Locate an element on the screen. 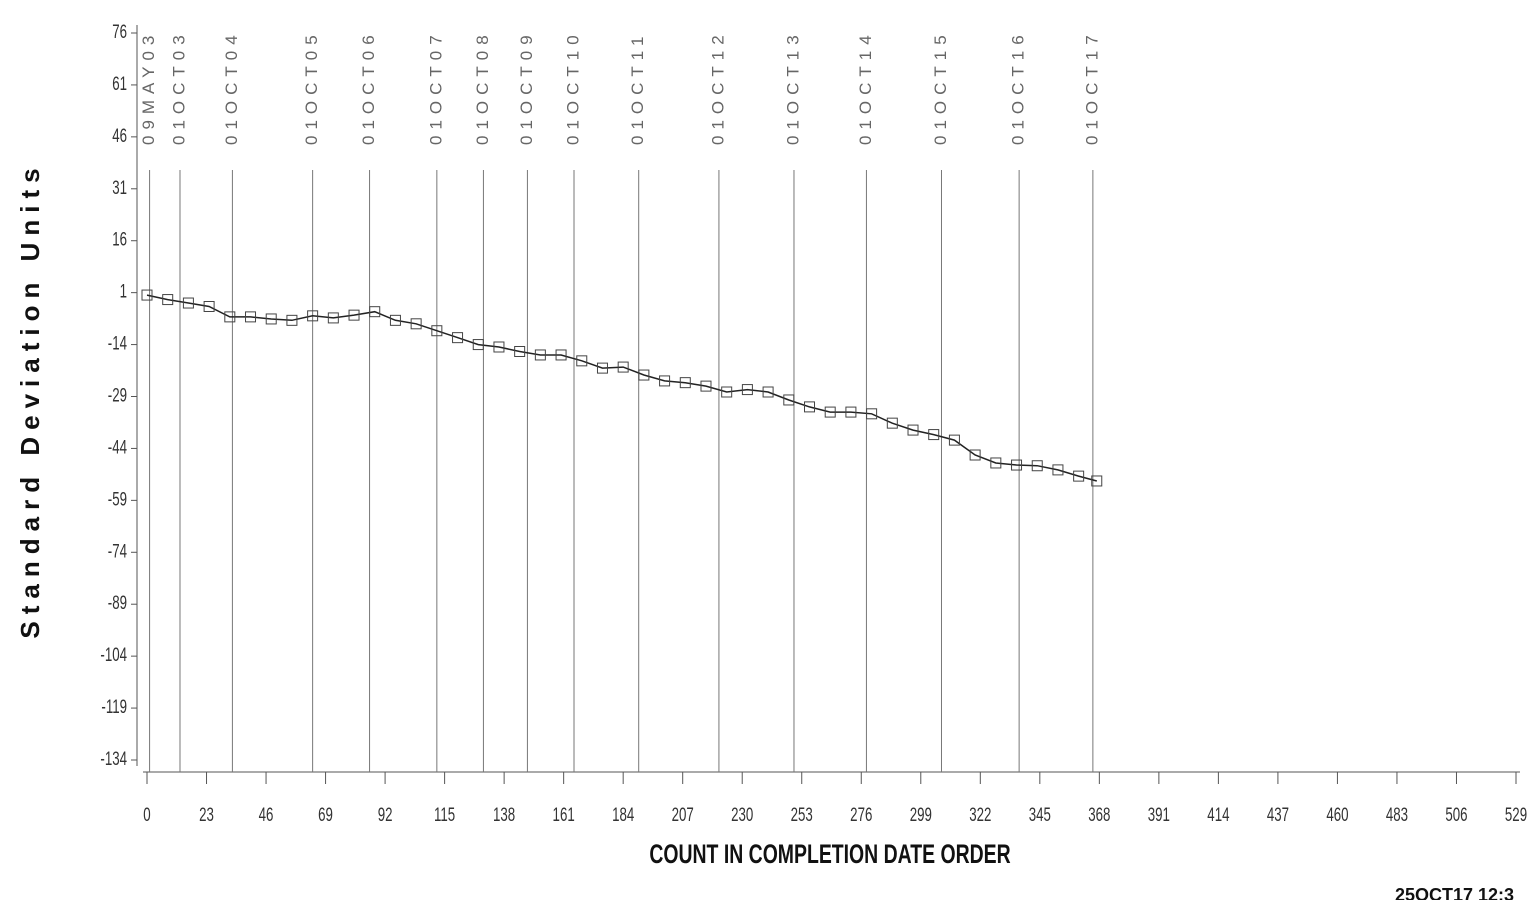  x-tick-label: 460 is located at coordinates (1337, 815).